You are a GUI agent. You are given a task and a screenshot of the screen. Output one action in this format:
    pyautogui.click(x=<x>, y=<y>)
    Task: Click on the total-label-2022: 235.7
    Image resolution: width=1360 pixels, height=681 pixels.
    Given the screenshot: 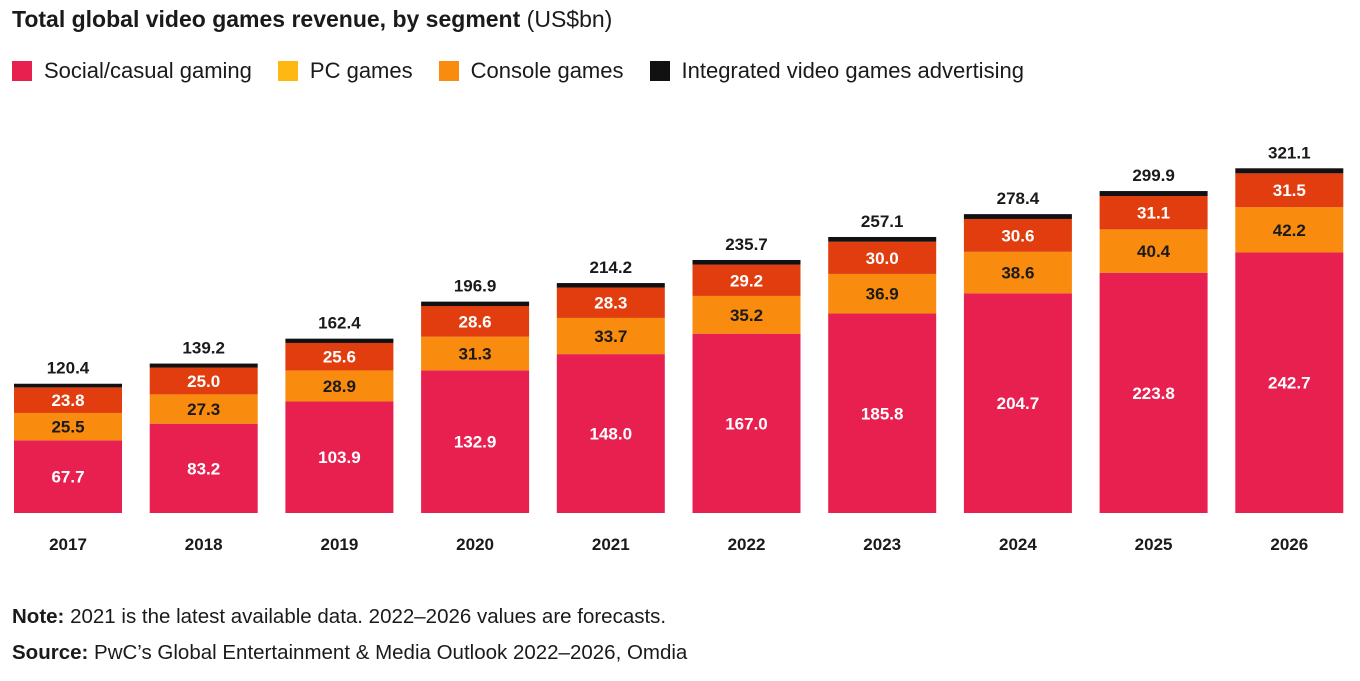 What is the action you would take?
    pyautogui.click(x=746, y=244)
    